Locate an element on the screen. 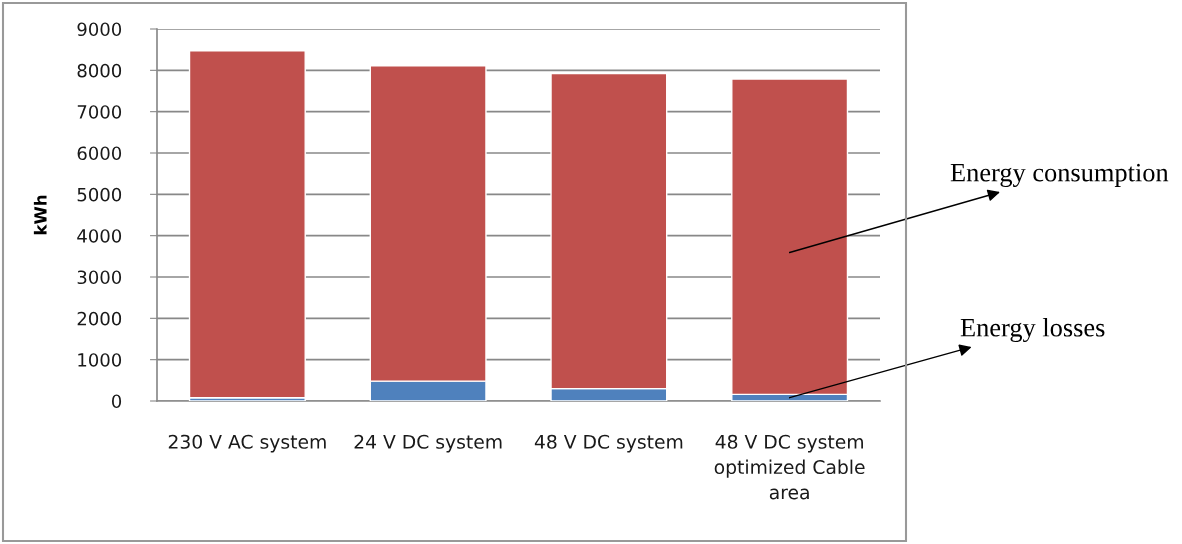  y-tick-label: 7000 is located at coordinates (99, 112).